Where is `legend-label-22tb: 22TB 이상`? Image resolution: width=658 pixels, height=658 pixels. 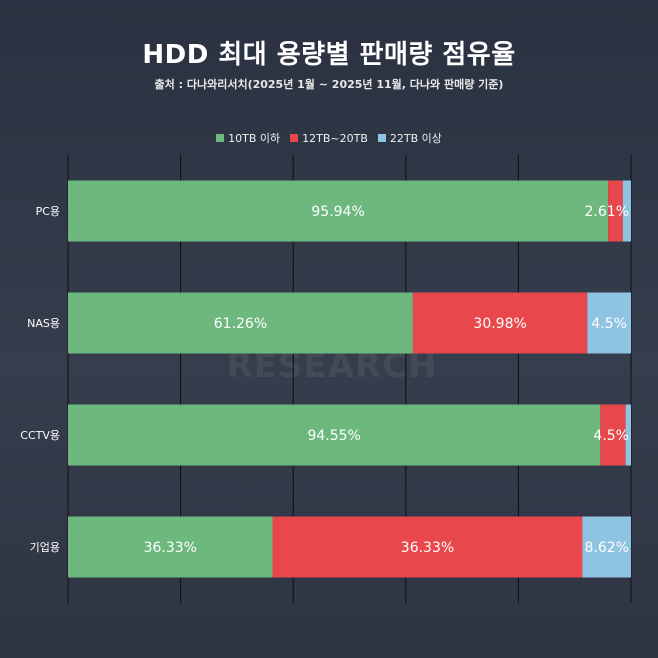 legend-label-22tb: 22TB 이상 is located at coordinates (415, 138).